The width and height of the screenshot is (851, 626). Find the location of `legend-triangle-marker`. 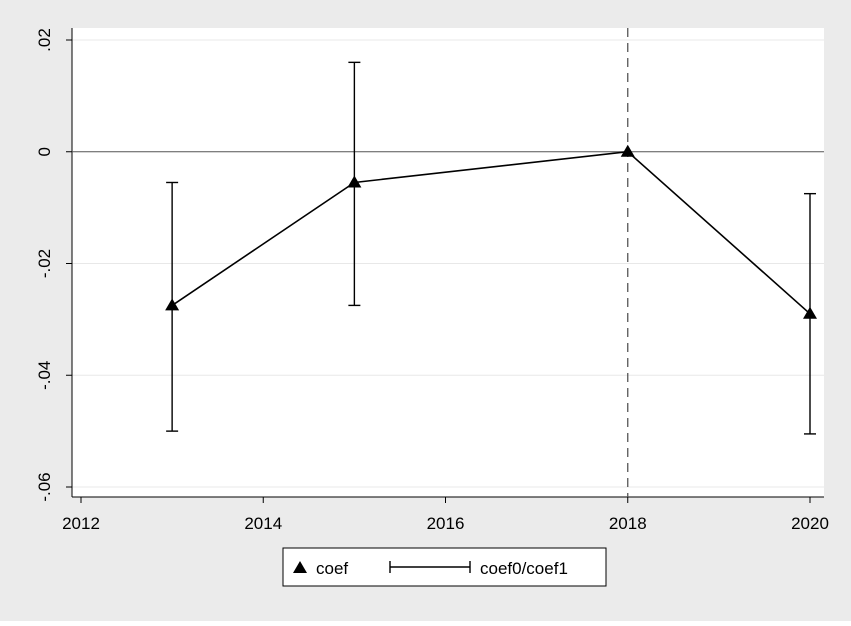

legend-triangle-marker is located at coordinates (300, 567).